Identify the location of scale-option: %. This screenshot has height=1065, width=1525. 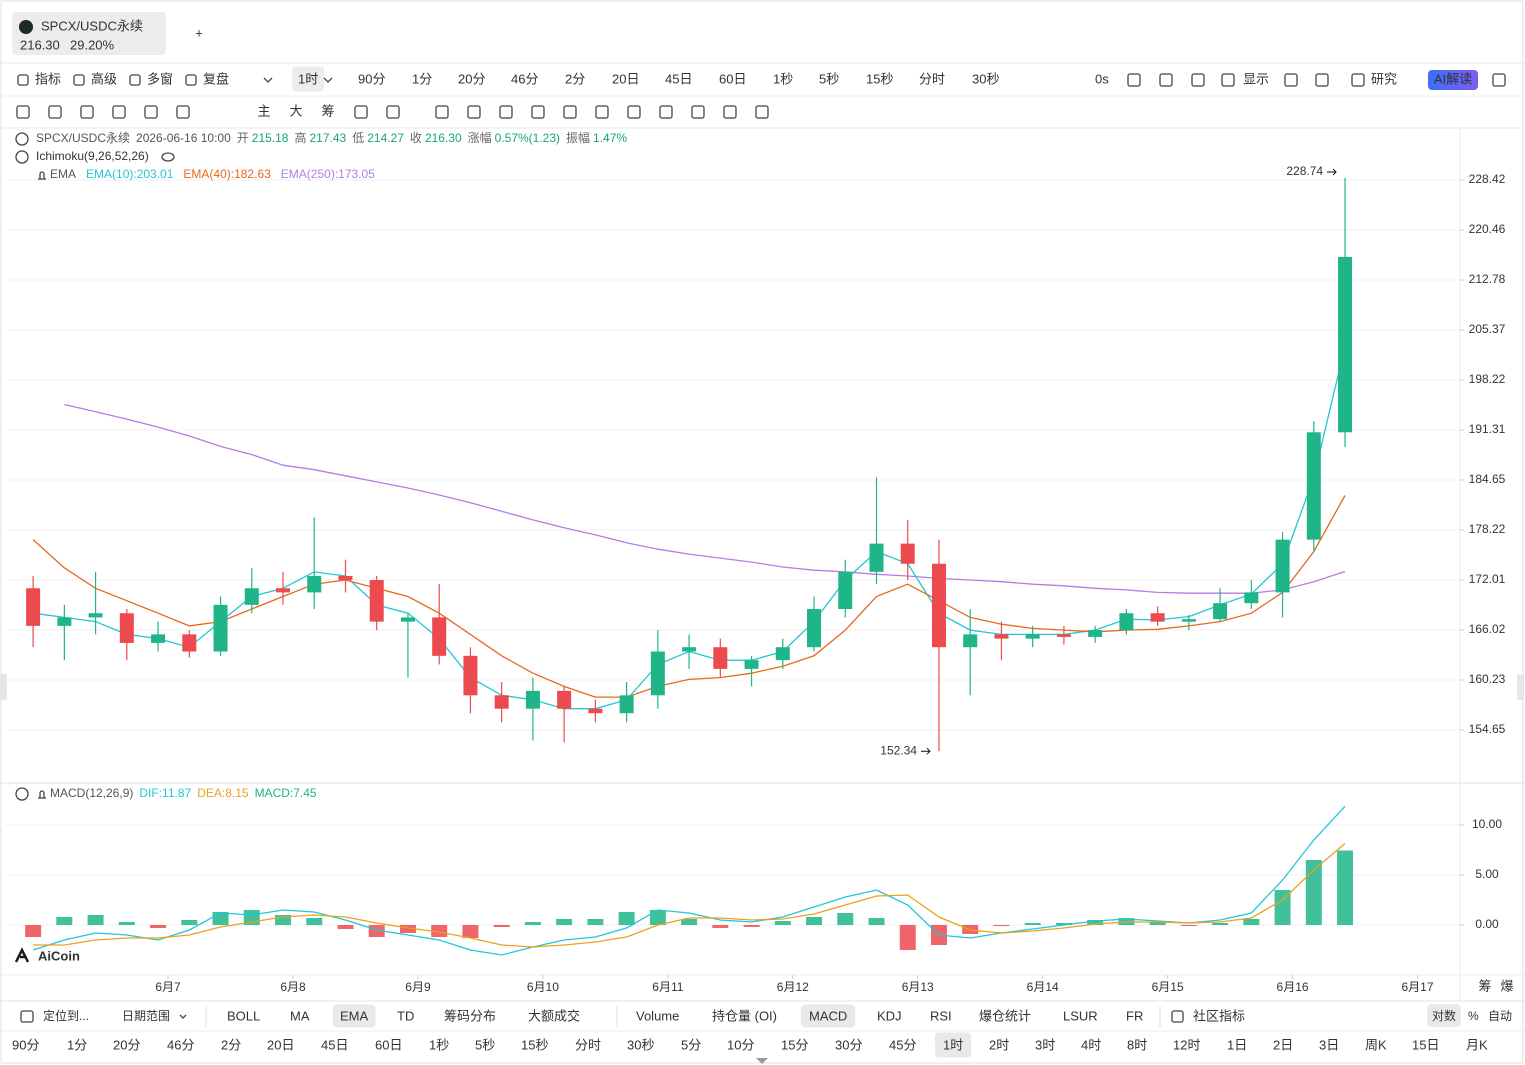
(1473, 1016).